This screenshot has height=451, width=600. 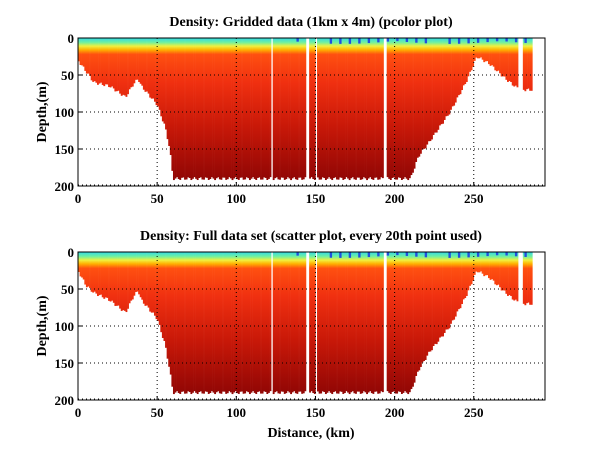 What do you see at coordinates (157, 198) in the screenshot?
I see `x-tick-label: 50` at bounding box center [157, 198].